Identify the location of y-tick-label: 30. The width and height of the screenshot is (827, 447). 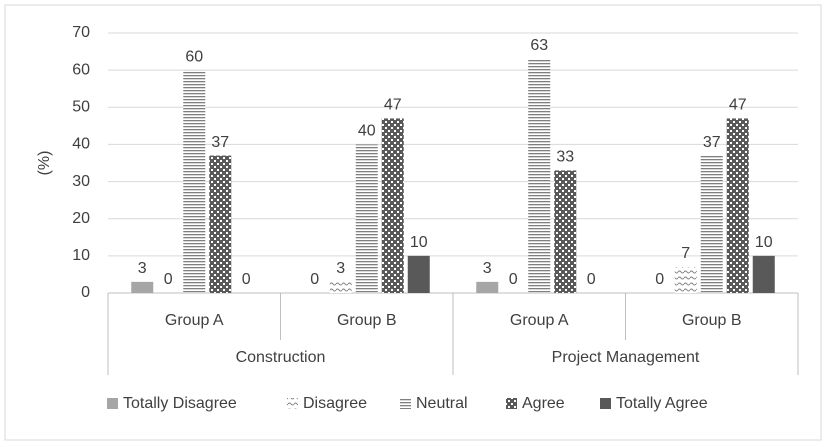
(81, 181).